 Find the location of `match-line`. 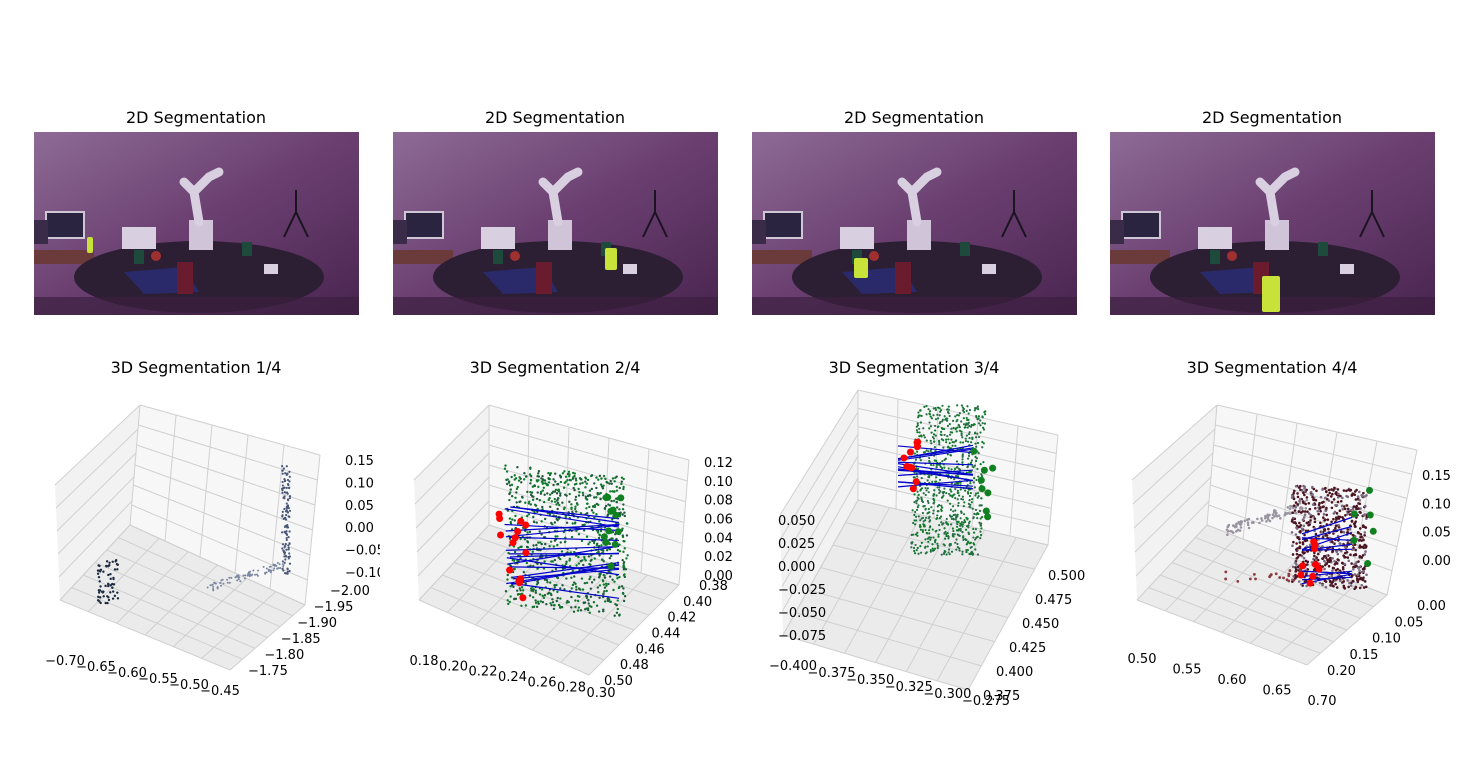

match-line is located at coordinates (566, 569).